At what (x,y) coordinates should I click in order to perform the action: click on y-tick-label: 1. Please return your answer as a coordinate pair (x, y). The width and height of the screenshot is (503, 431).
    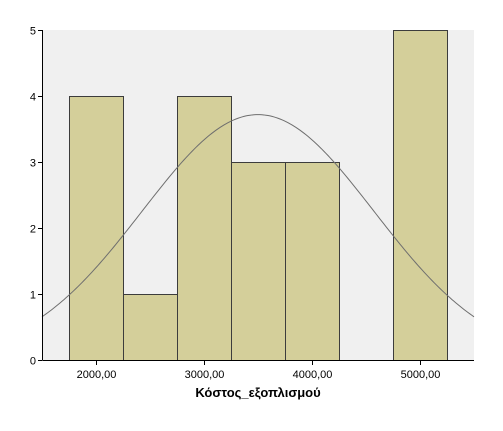
    Looking at the image, I should click on (33, 296).